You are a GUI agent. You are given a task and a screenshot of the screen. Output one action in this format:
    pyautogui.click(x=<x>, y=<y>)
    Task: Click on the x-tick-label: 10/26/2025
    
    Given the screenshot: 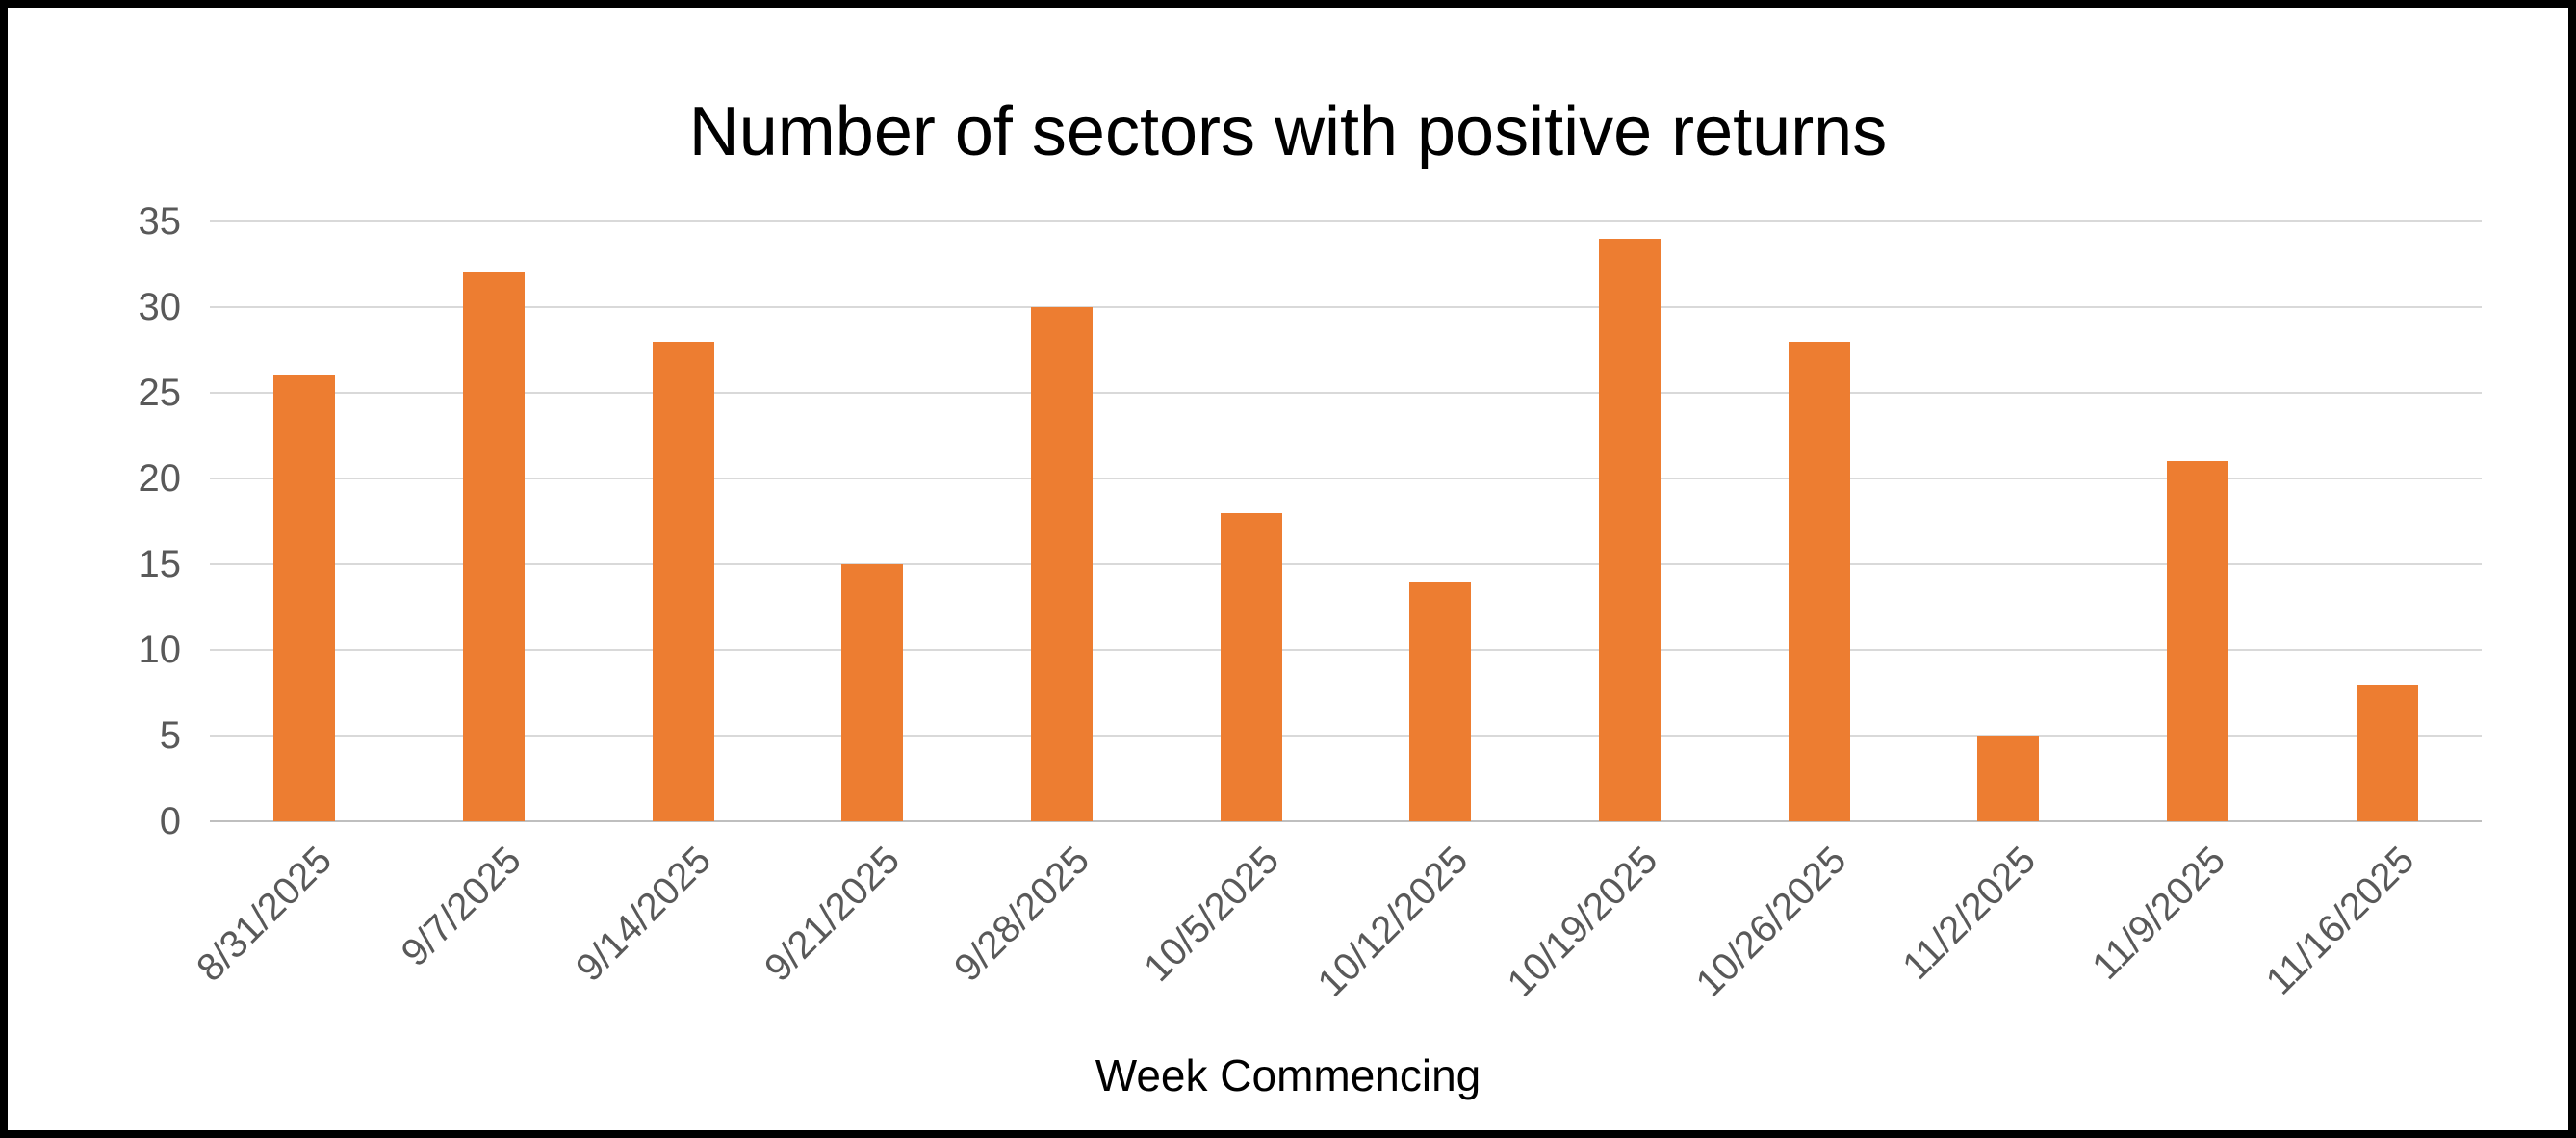 What is the action you would take?
    pyautogui.click(x=1771, y=922)
    